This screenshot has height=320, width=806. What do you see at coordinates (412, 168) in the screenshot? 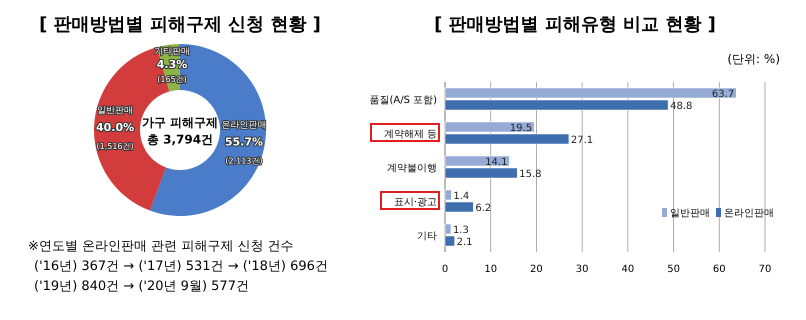
I see `y-tick-label: 계약불이행` at bounding box center [412, 168].